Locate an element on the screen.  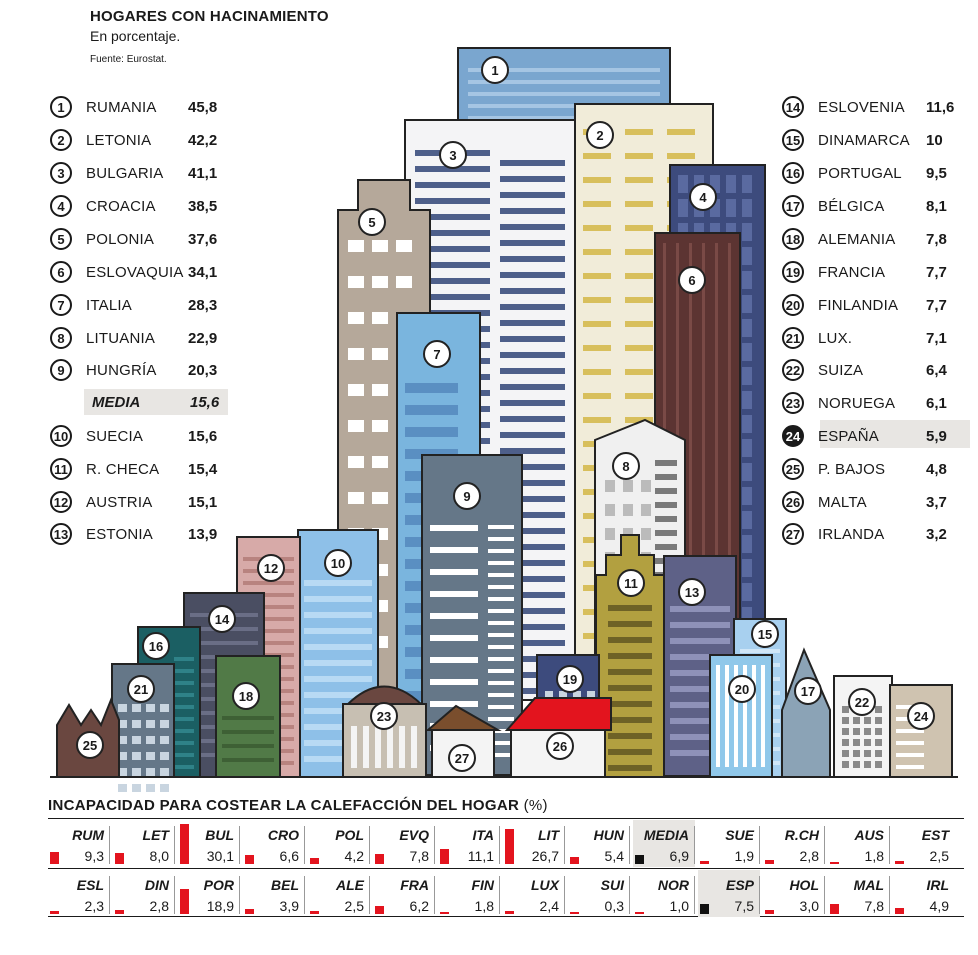
rank-value: 4,8 is located at coordinates (936, 469).